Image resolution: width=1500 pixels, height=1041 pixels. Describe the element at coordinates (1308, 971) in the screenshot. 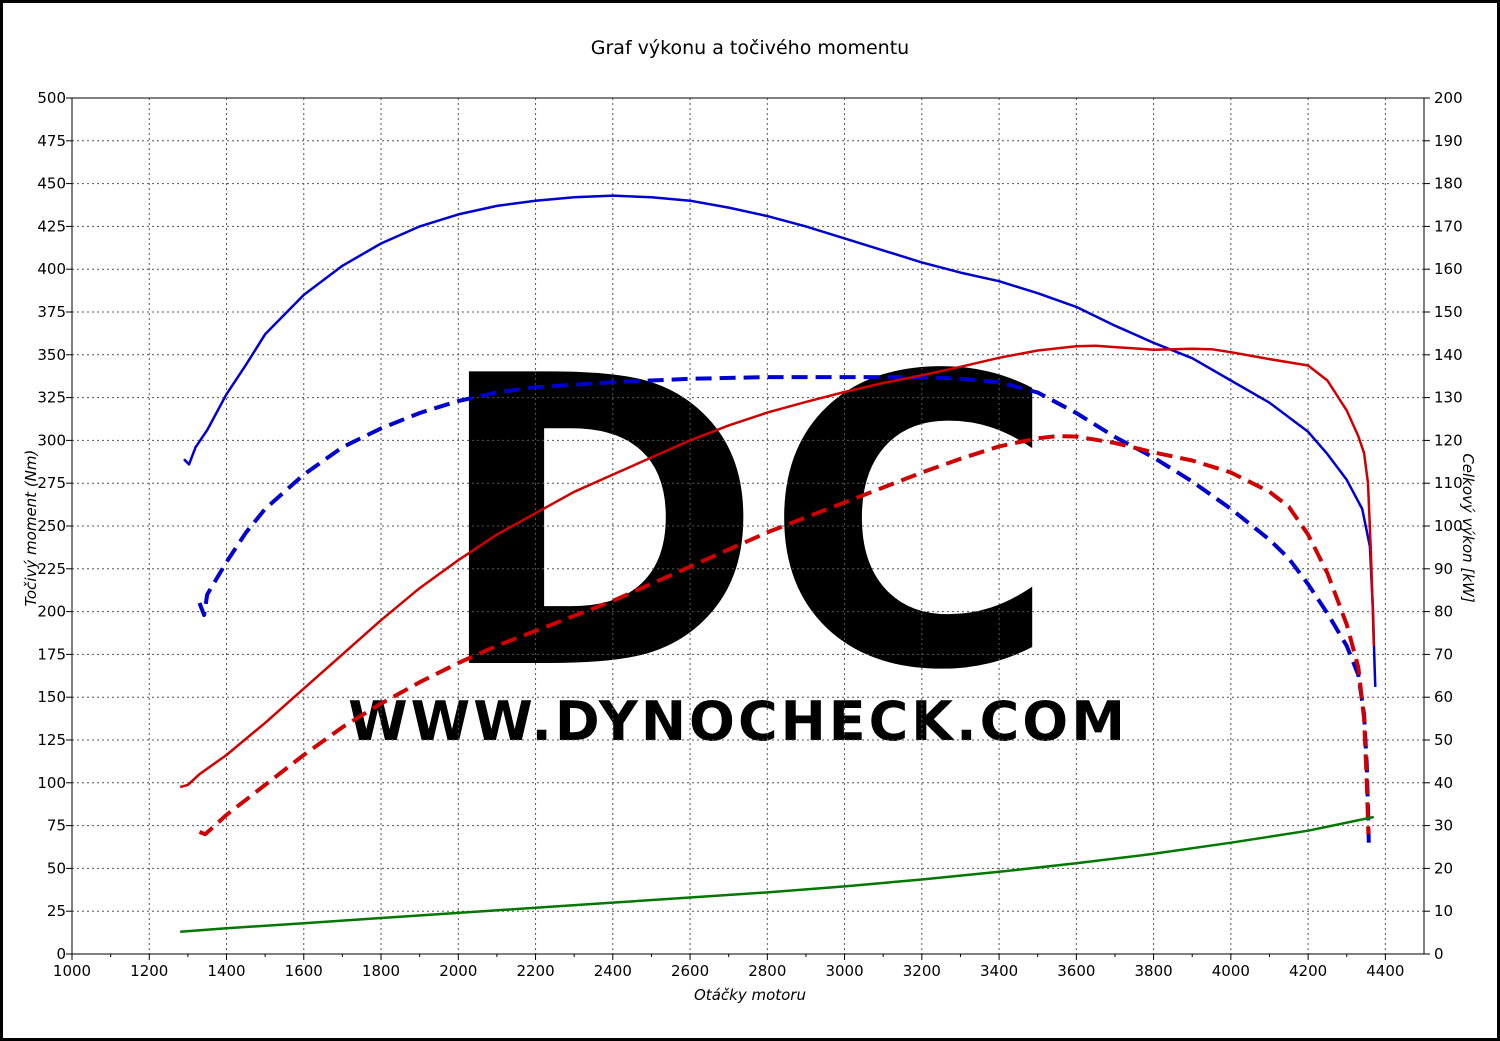

I see `x-tick-label: 4200` at that location.